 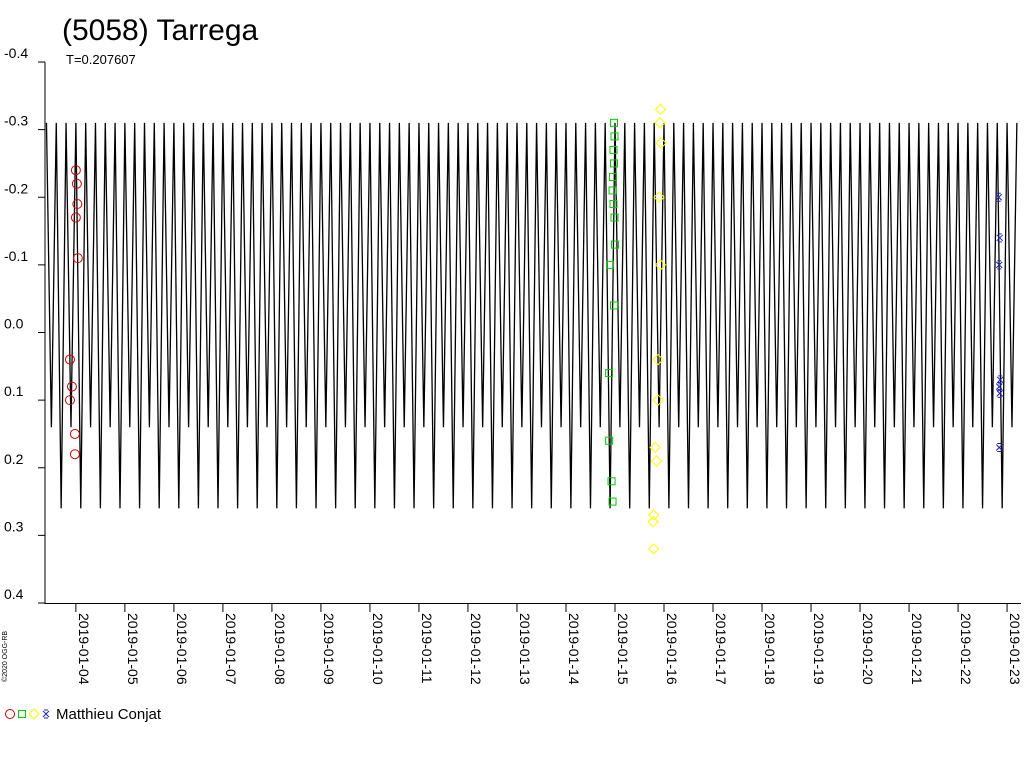 I want to click on x-tick-label: 2019-01-13, so click(x=525, y=649).